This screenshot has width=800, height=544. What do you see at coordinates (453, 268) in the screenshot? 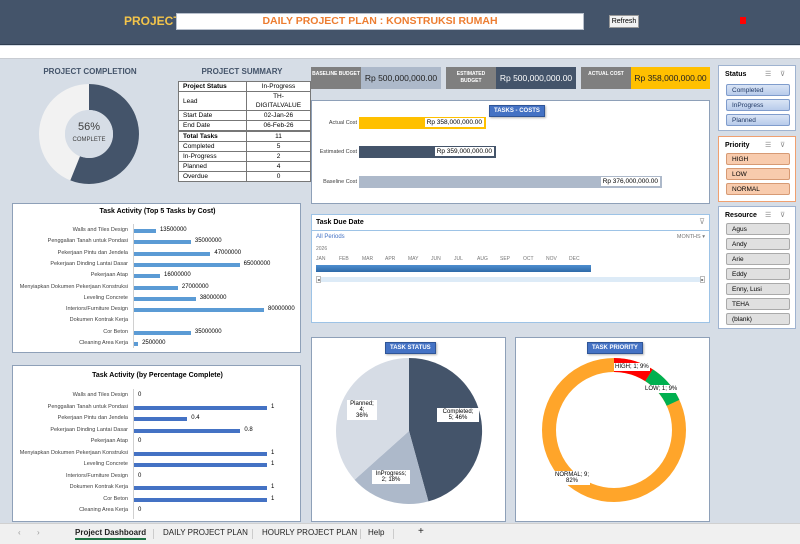
I see `timeline-bar` at bounding box center [453, 268].